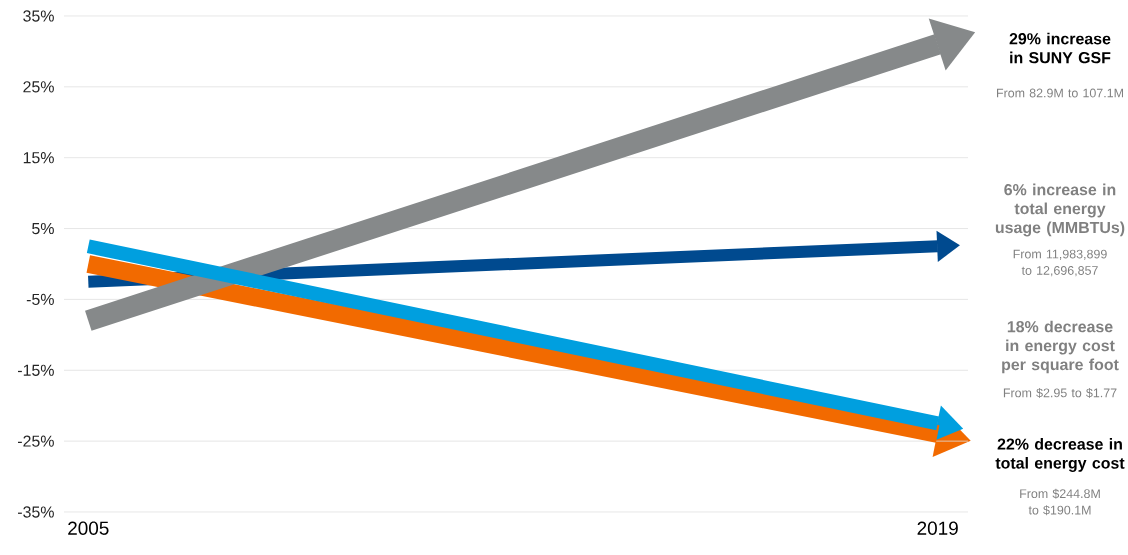 Image resolution: width=1128 pixels, height=555 pixels. I want to click on x-tick-label: 2005, so click(88, 528).